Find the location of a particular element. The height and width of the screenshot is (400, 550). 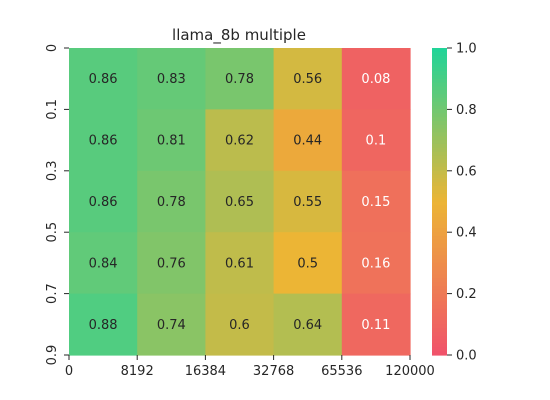

cell-value-label: 0.64 is located at coordinates (307, 325).